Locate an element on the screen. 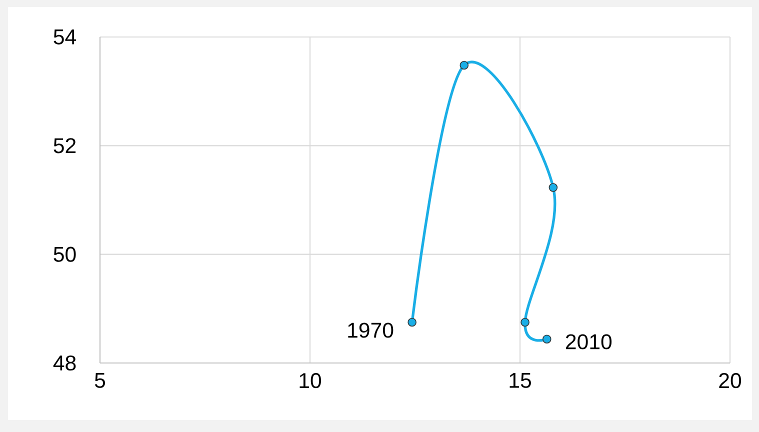 The image size is (759, 432). y-tick-label: 48 is located at coordinates (64, 363).